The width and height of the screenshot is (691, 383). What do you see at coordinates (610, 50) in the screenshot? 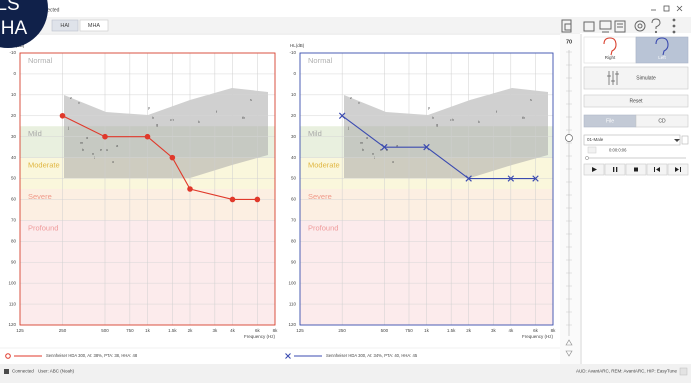
I see `ear-button` at bounding box center [610, 50].